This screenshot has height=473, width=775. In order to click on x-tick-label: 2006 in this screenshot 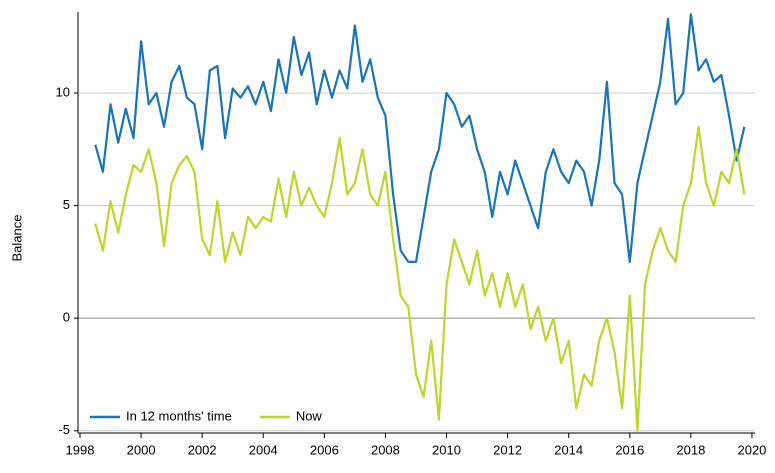, I will do `click(324, 449)`.